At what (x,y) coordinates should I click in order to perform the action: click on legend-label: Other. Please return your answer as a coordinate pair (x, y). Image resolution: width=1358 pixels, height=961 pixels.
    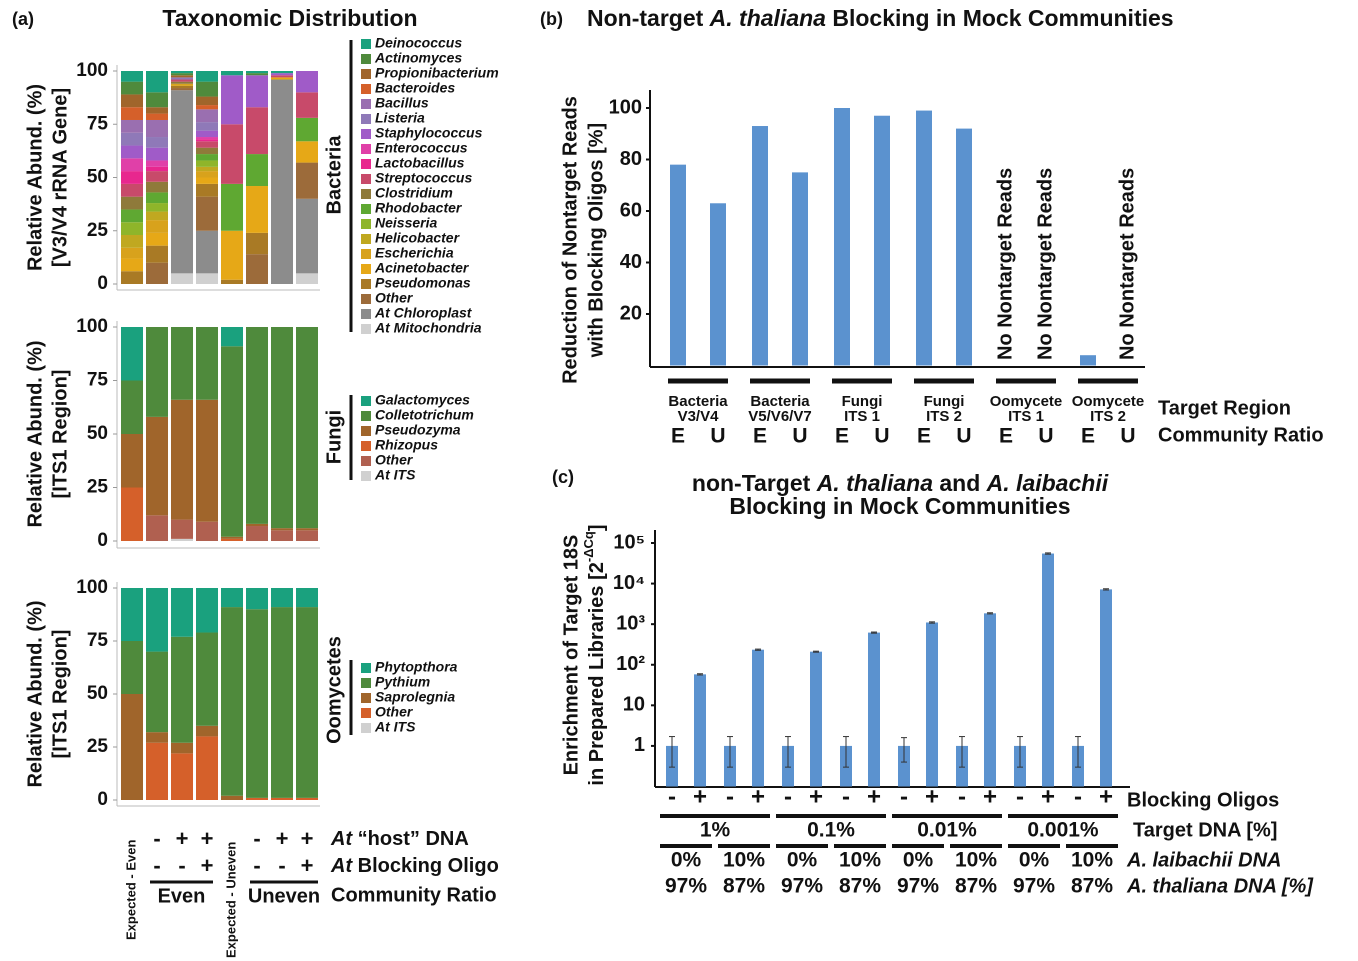
    Looking at the image, I should click on (394, 460).